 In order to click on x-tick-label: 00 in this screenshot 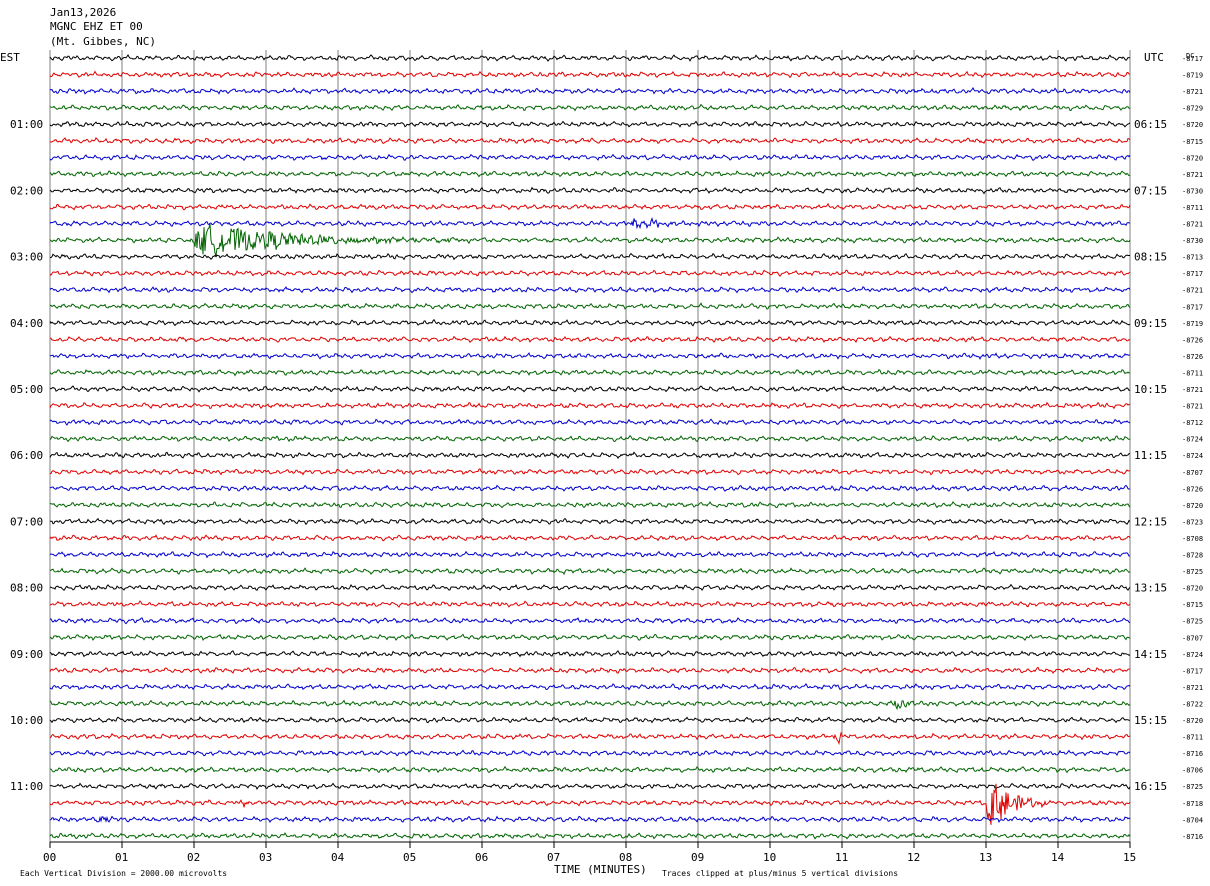, I will do `click(49, 857)`.